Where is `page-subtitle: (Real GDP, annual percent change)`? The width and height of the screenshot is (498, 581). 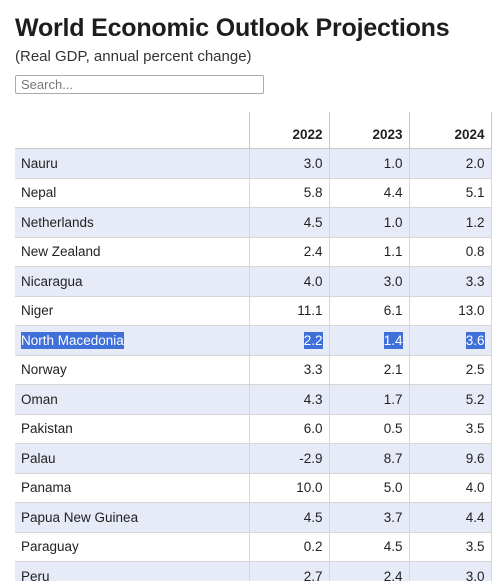
page-subtitle: (Real GDP, annual percent change) is located at coordinates (133, 56).